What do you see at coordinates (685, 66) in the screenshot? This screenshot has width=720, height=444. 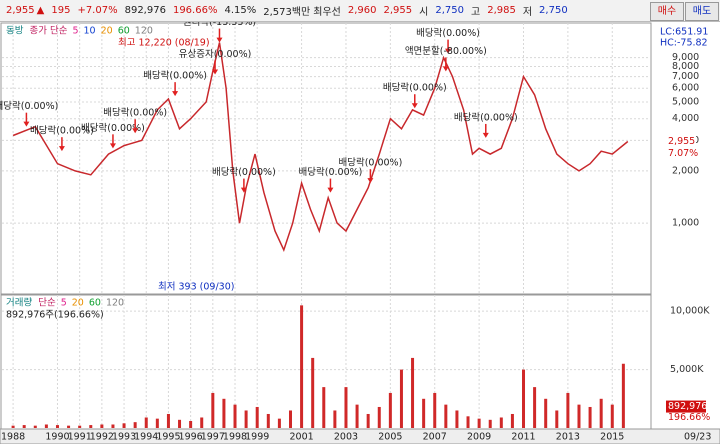 I see `y-tick-label: 8,000` at bounding box center [685, 66].